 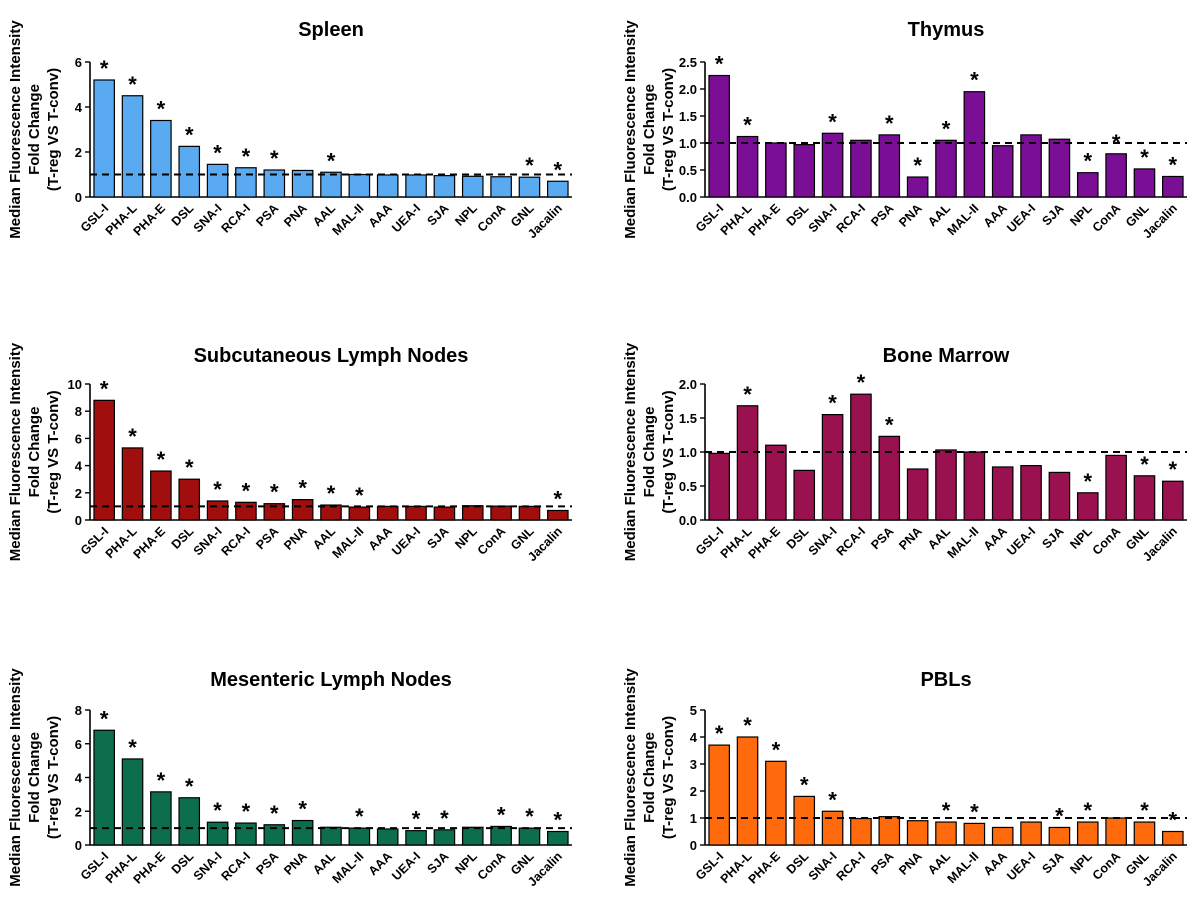 What do you see at coordinates (78, 438) in the screenshot?
I see `y-tick-label: 6` at bounding box center [78, 438].